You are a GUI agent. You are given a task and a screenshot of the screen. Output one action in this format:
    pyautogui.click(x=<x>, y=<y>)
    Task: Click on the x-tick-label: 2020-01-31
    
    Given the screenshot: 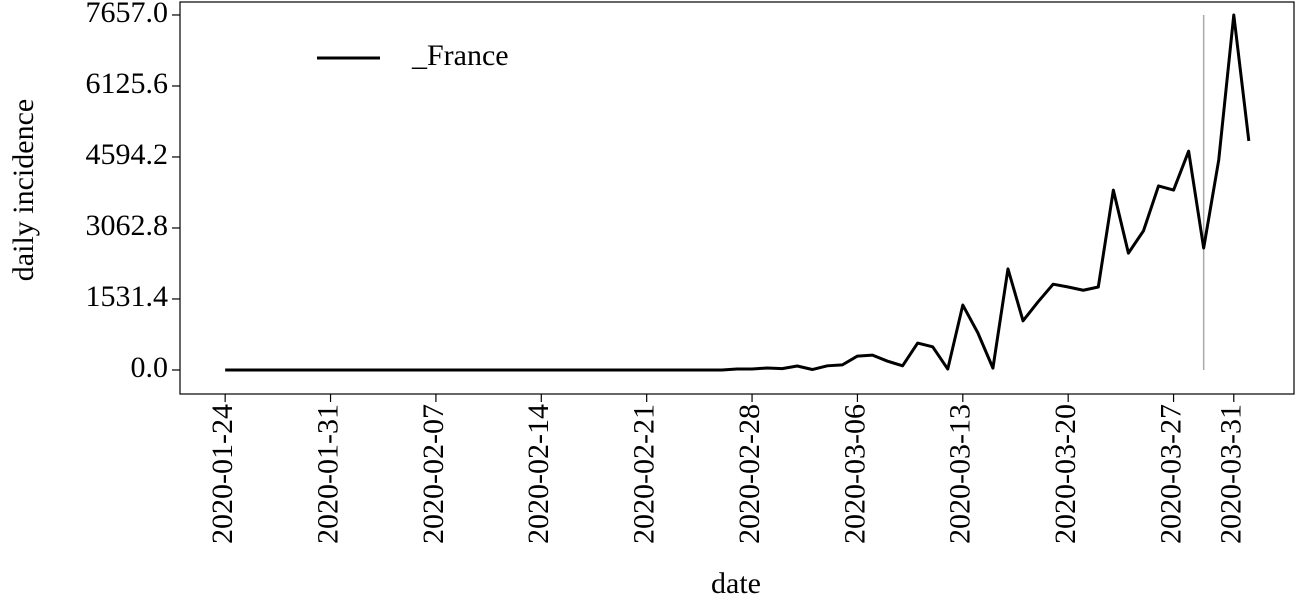 What is the action you would take?
    pyautogui.click(x=327, y=474)
    